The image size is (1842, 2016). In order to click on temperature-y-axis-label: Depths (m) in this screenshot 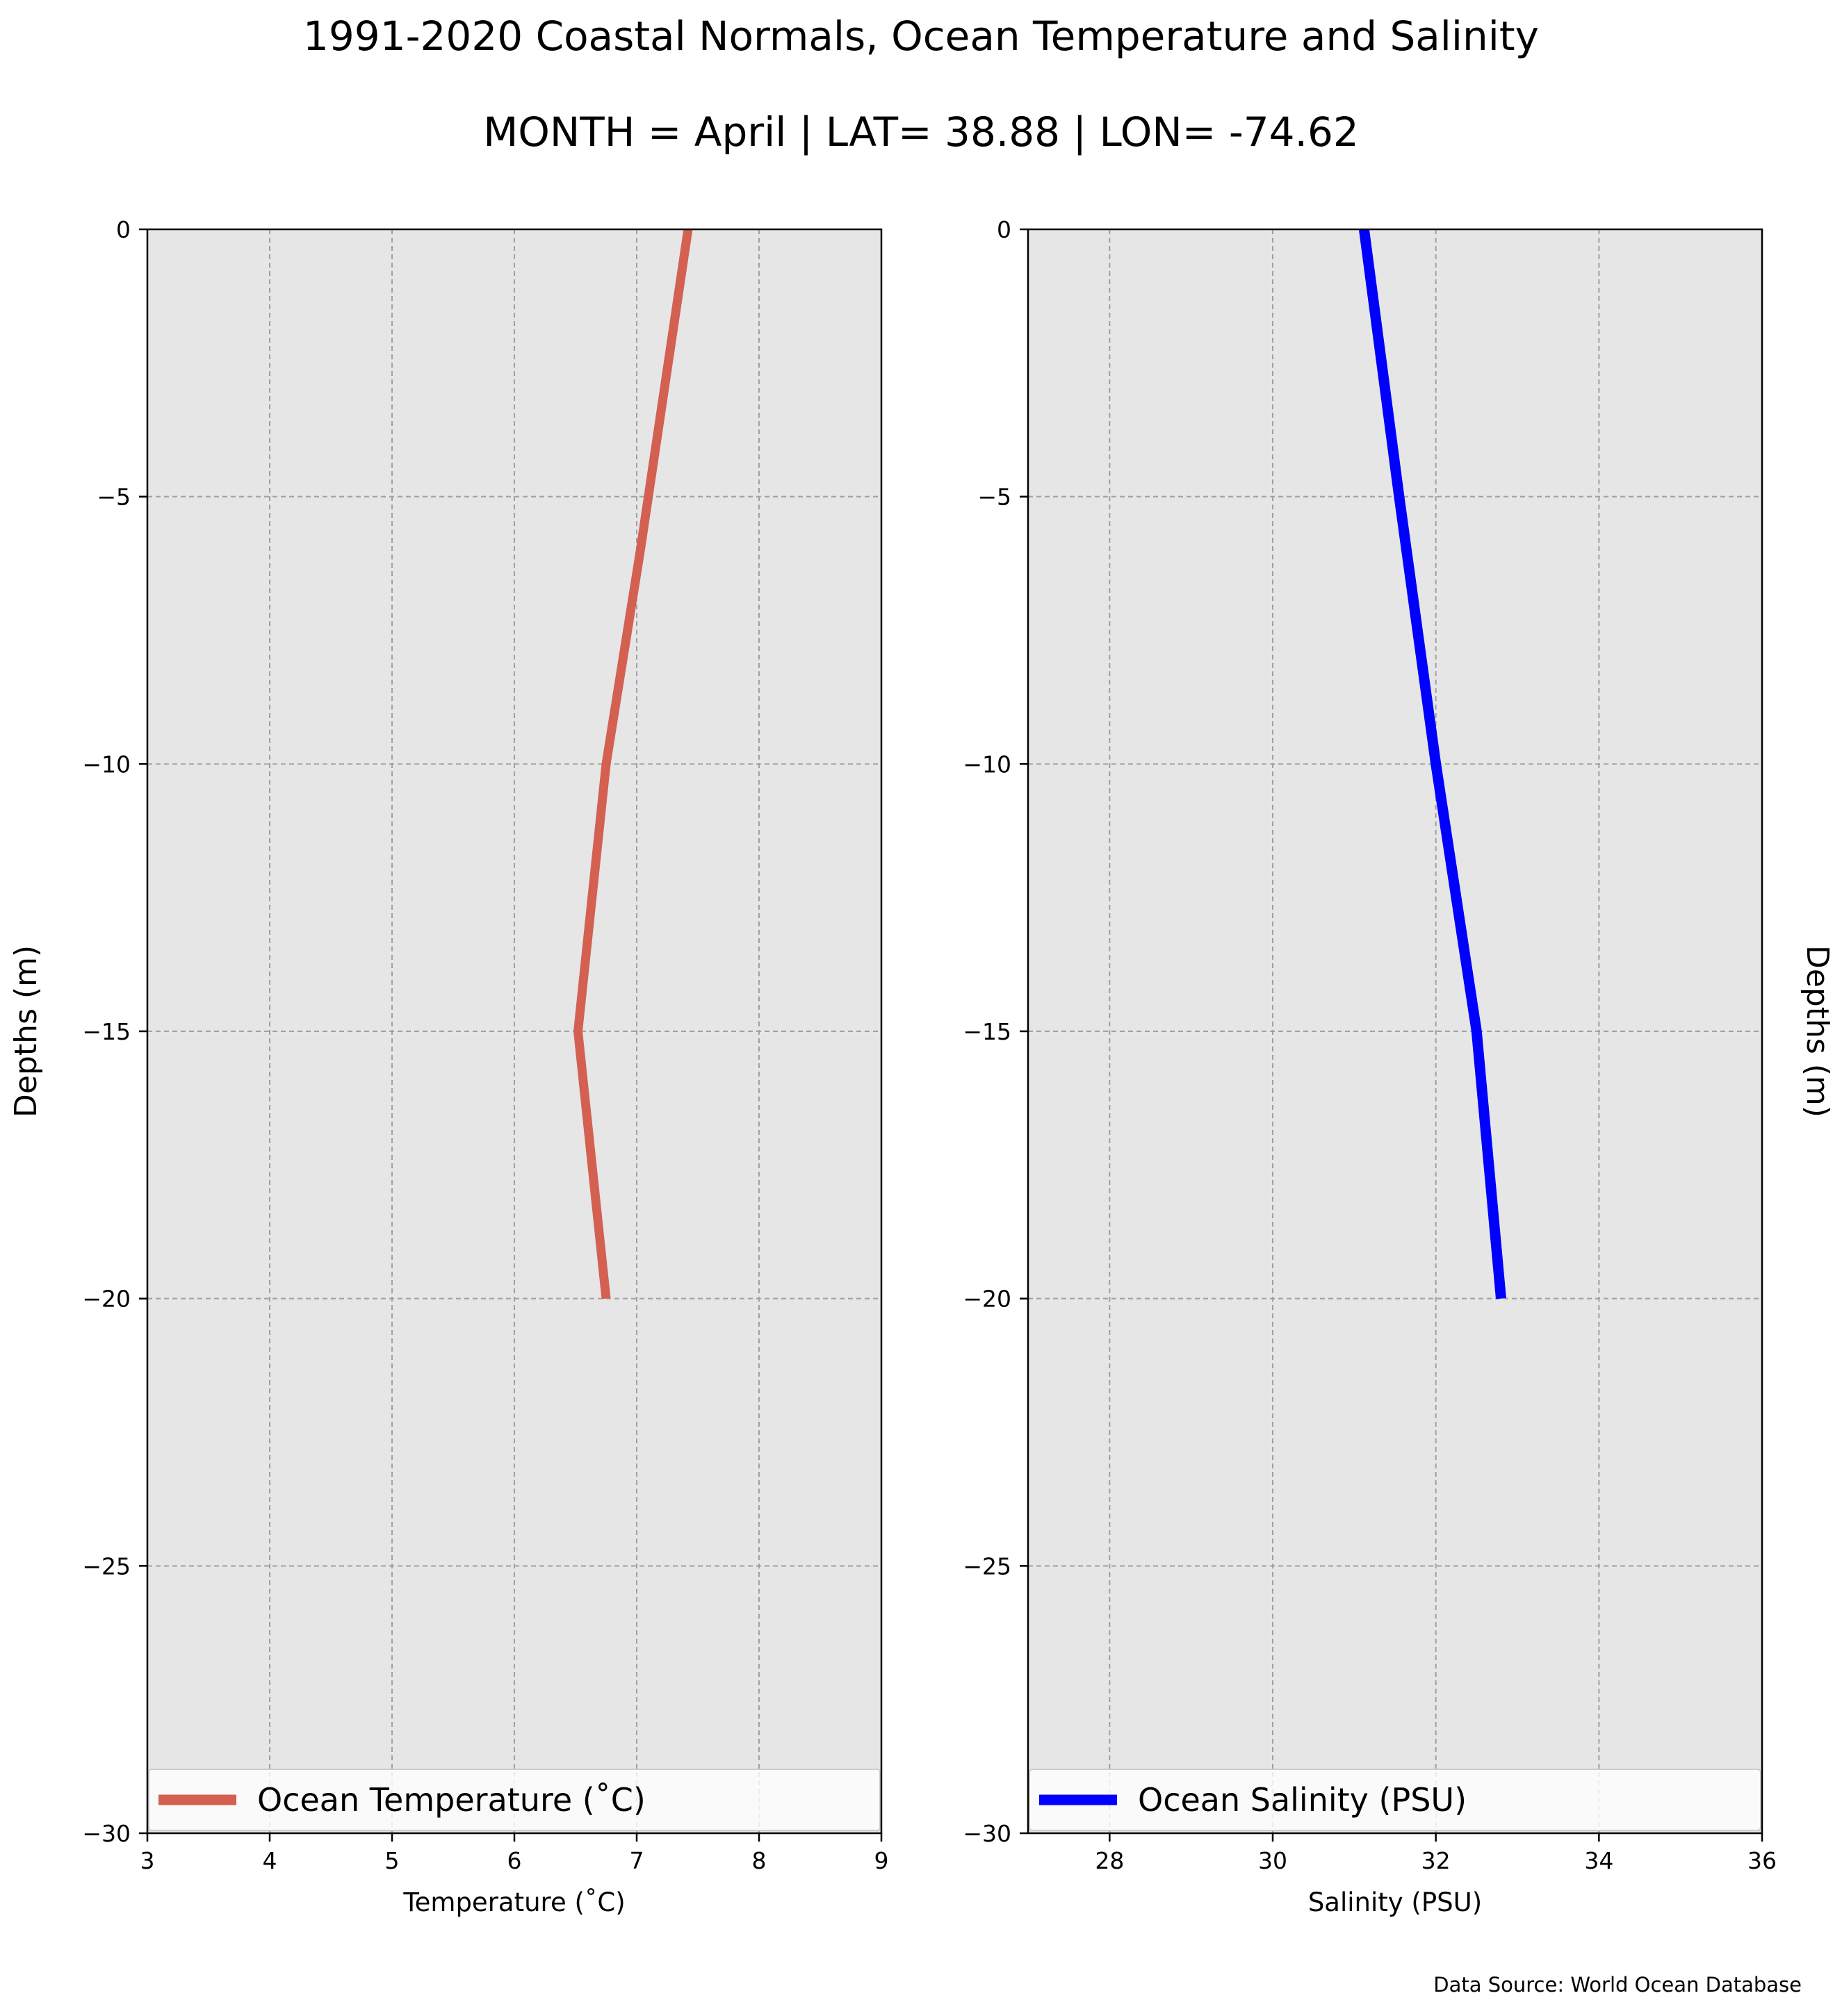, I will do `click(26, 1031)`.